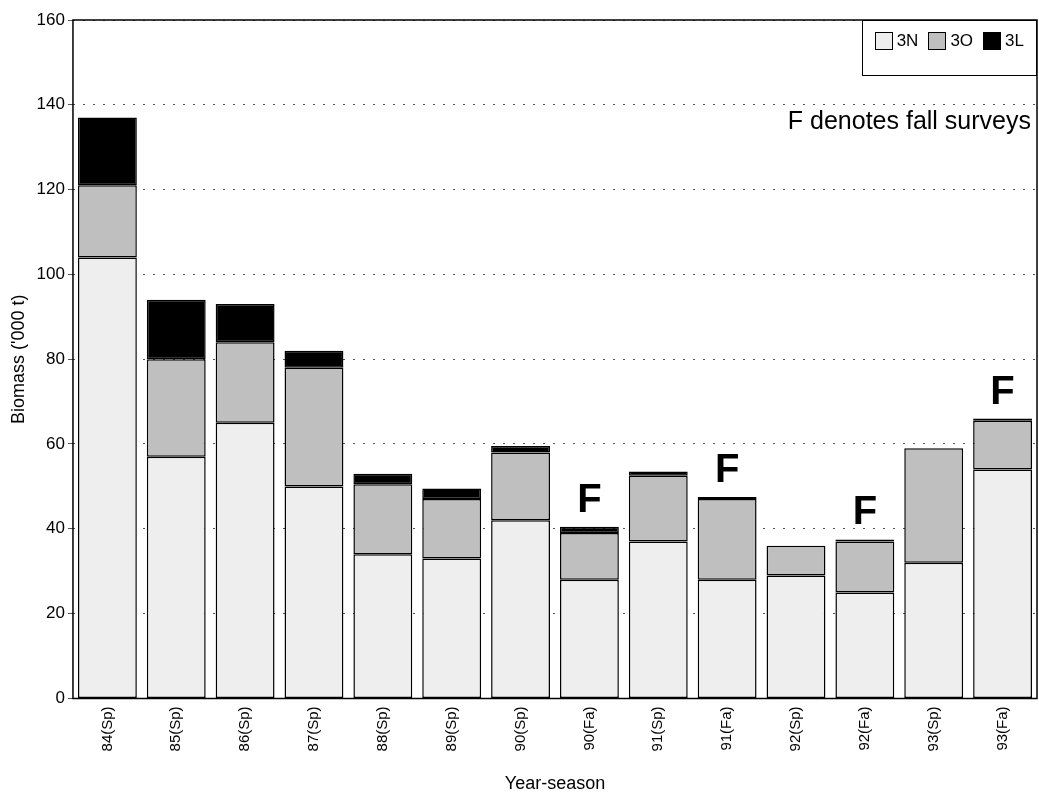 The width and height of the screenshot is (1039, 807). I want to click on x-tick-label: 90(Fa), so click(588, 728).